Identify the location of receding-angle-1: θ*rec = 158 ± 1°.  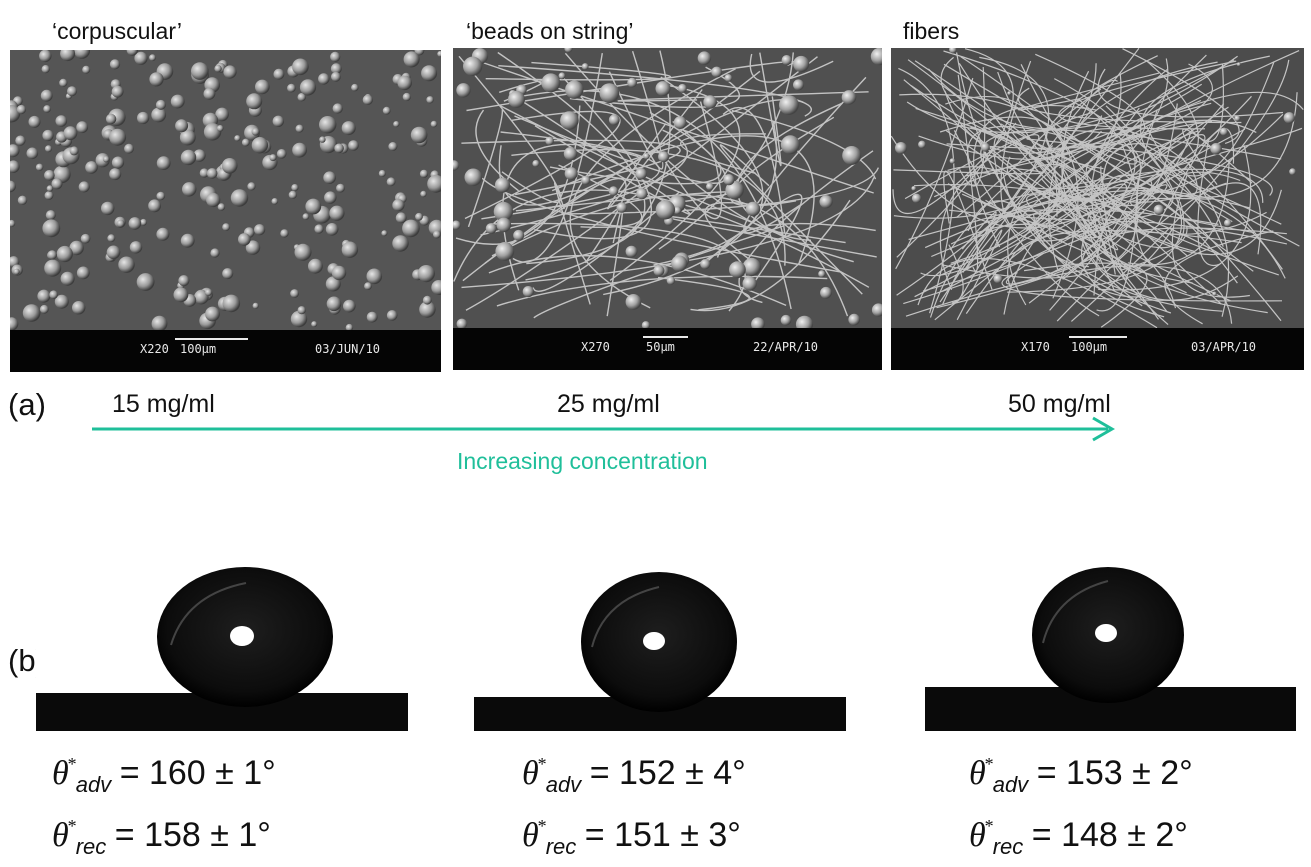
(161, 837).